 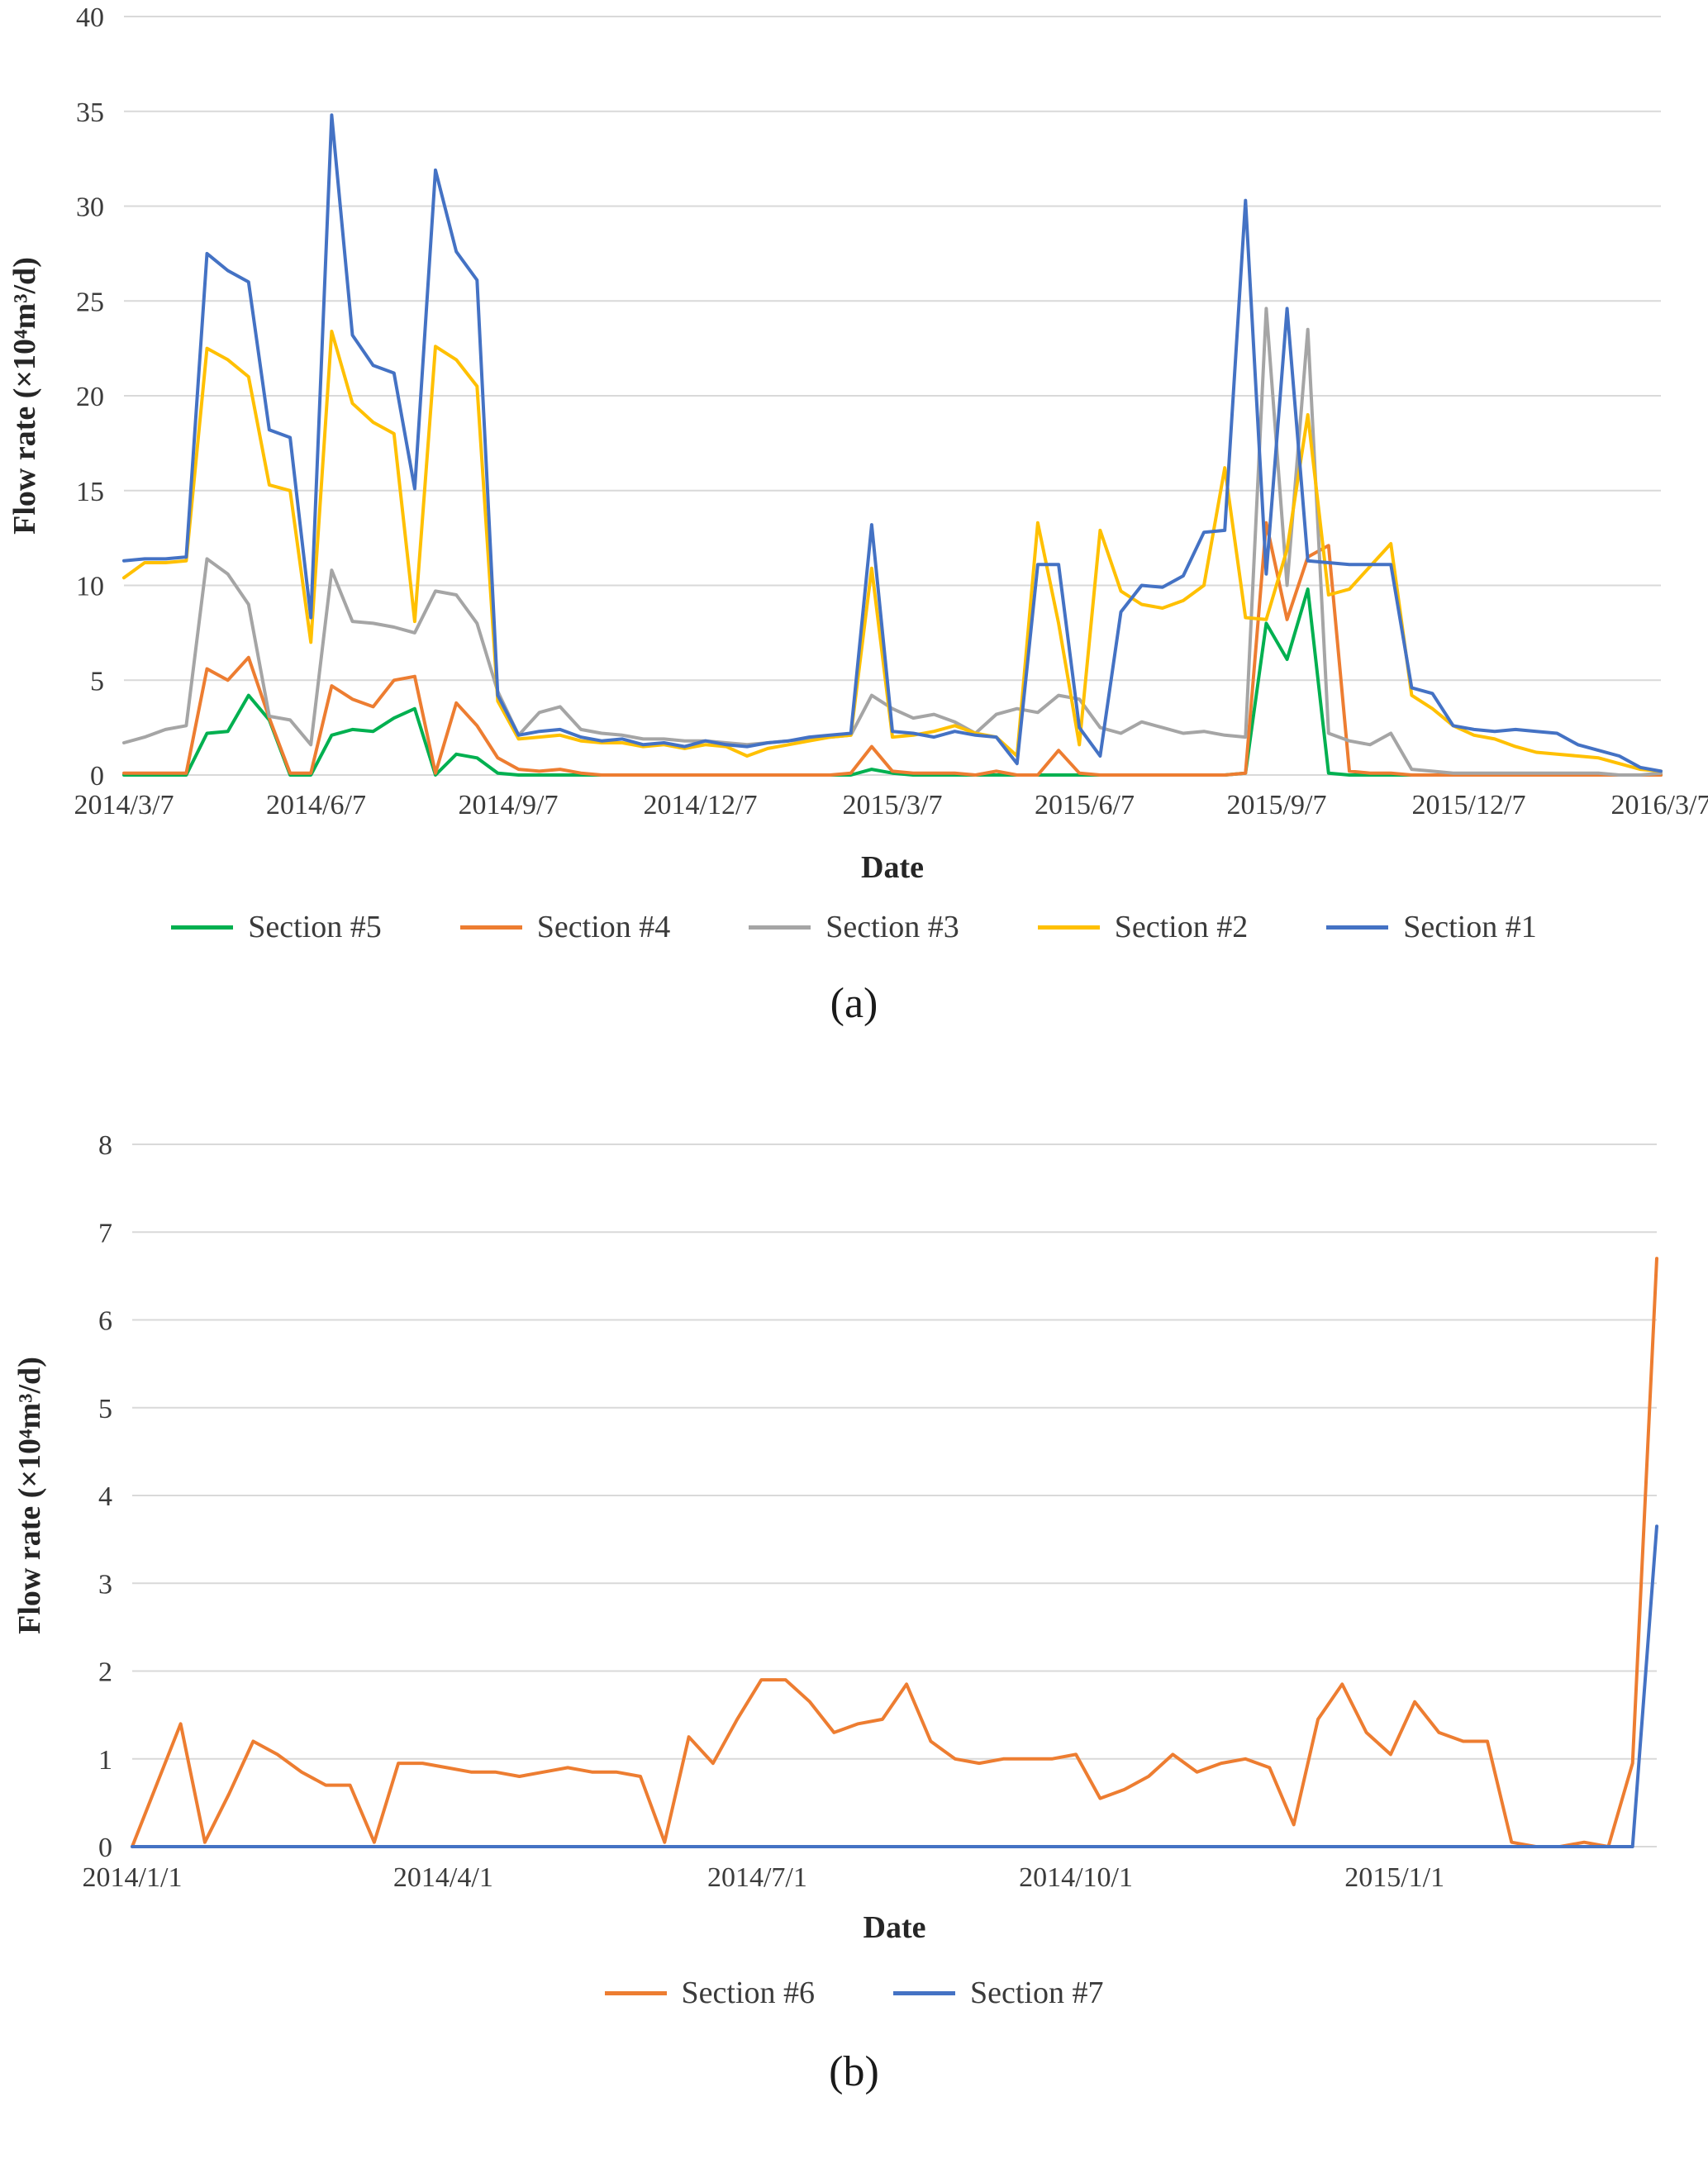 I want to click on y-tick-label: 25, so click(x=90, y=302).